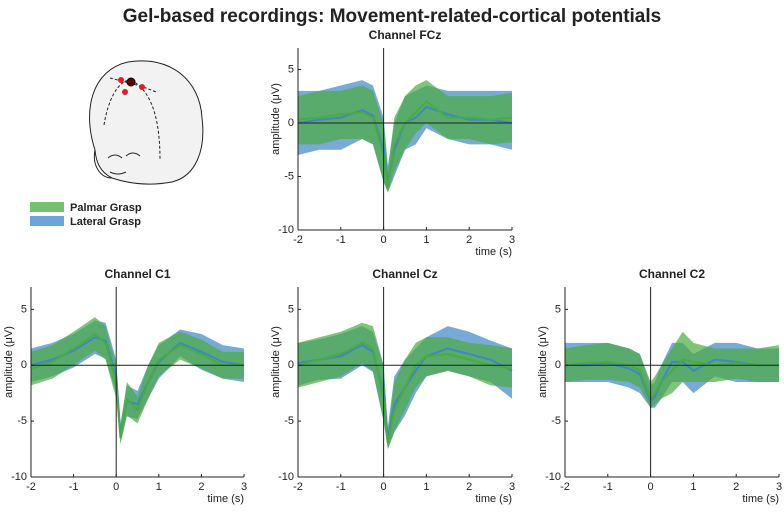  I want to click on panel-title: Channel C1, so click(137, 274).